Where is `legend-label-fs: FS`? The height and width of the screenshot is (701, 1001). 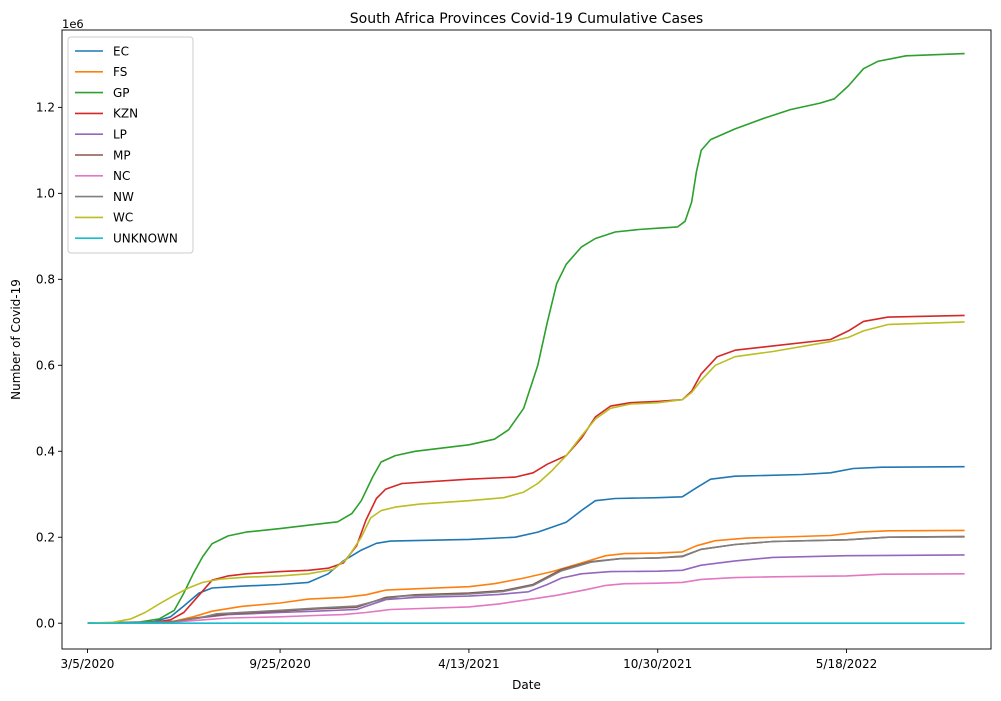 legend-label-fs: FS is located at coordinates (120, 72).